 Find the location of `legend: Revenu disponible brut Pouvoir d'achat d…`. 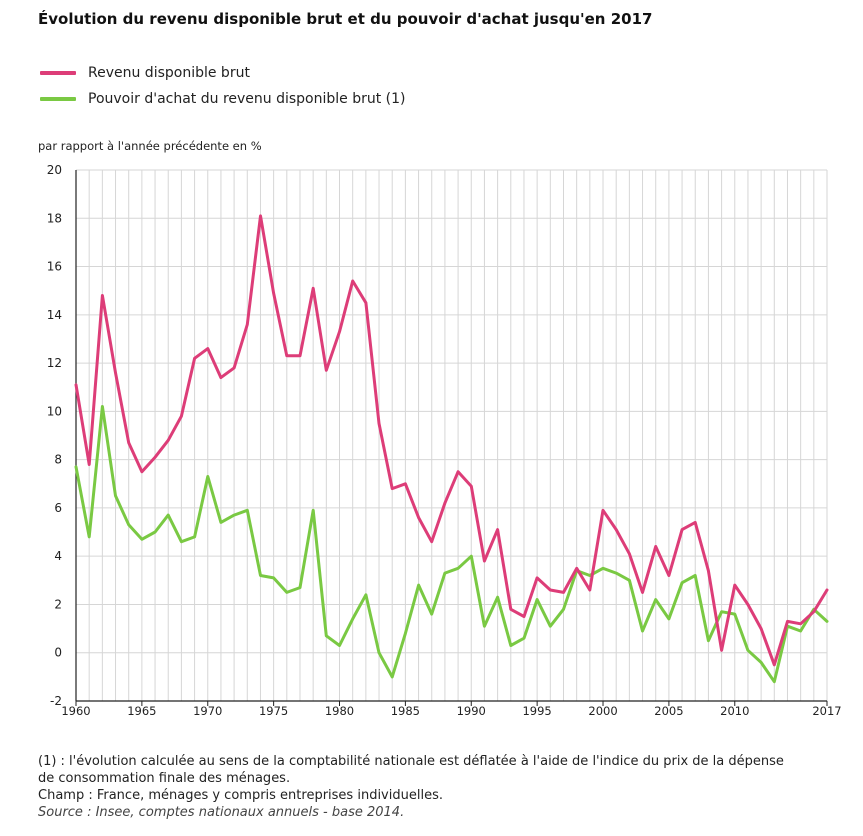

legend: Revenu disponible brut Pouvoir d'achat d… is located at coordinates (223, 86).